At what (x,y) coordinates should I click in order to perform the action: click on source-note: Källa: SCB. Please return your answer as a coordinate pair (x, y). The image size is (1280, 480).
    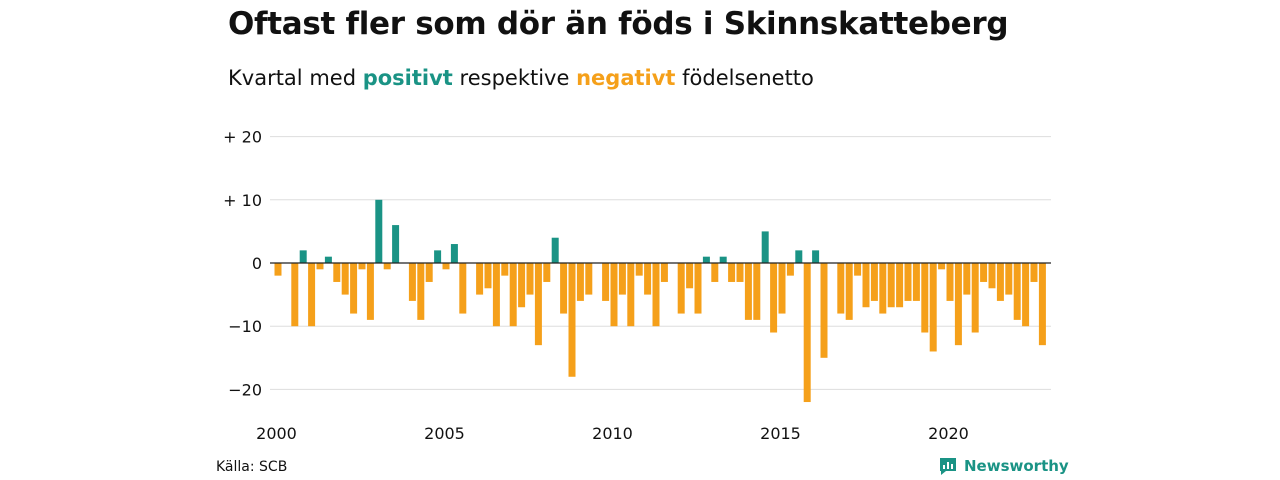
    Looking at the image, I should click on (252, 467).